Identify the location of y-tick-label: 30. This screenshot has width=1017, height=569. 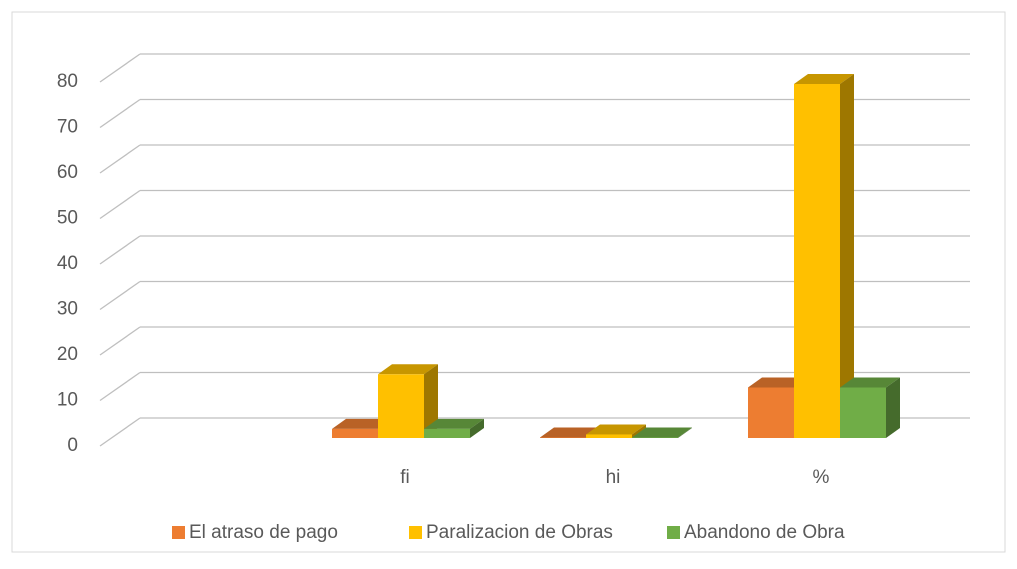
(67, 309).